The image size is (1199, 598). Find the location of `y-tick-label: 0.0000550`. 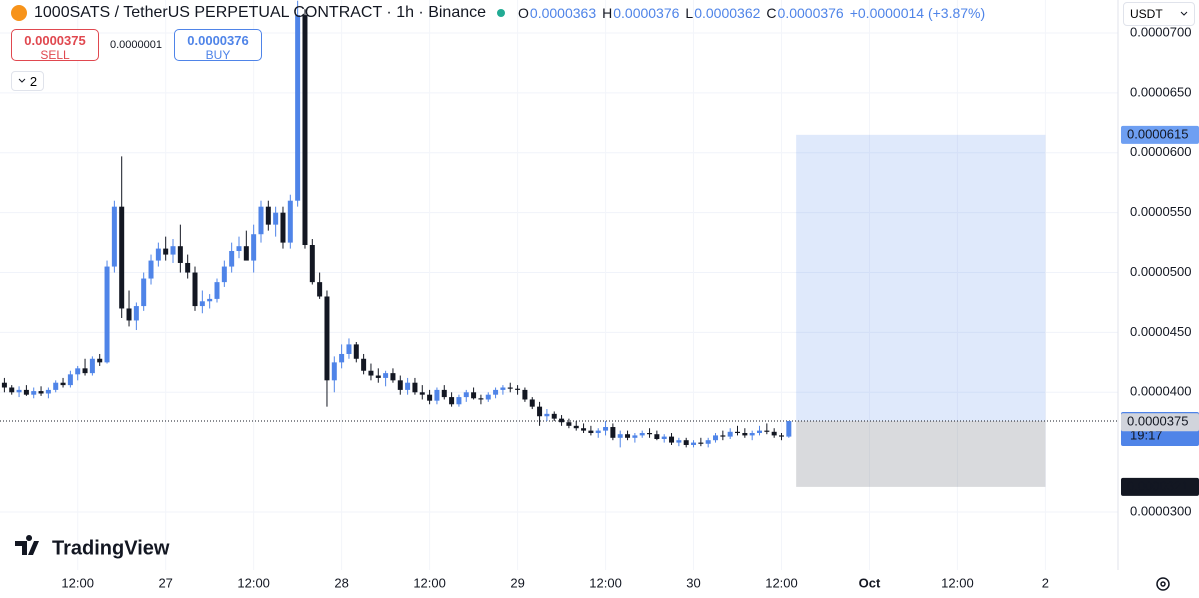

y-tick-label: 0.0000550 is located at coordinates (1160, 211).